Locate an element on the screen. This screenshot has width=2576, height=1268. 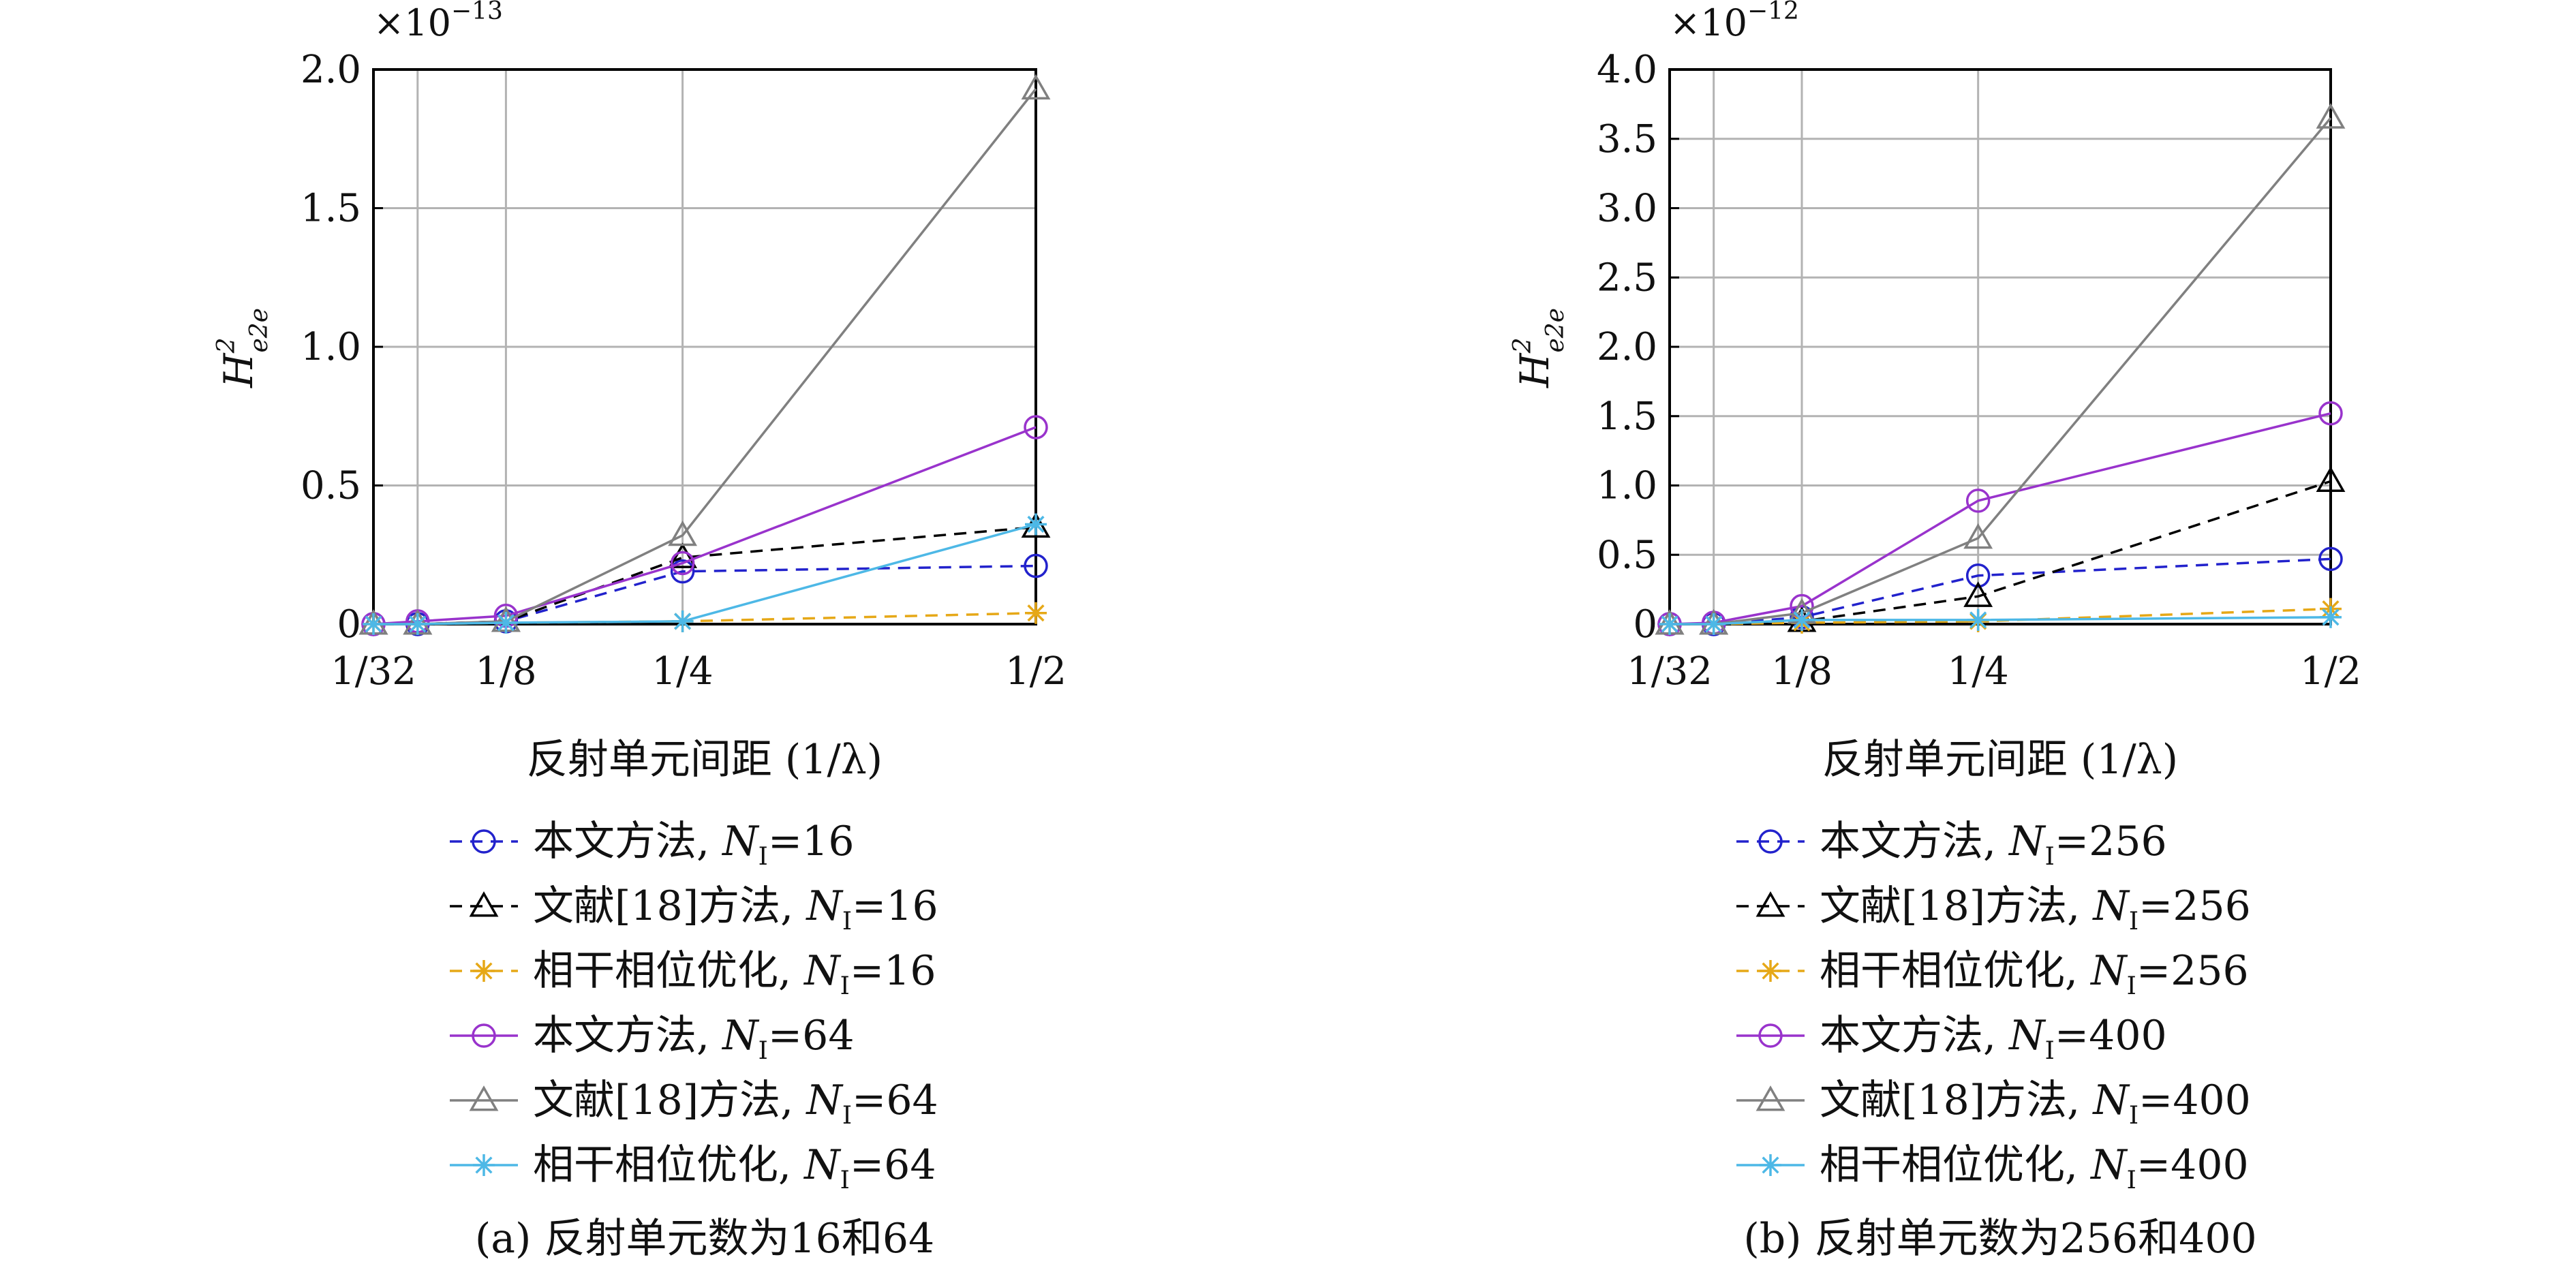
legend-entry-6: 相干相位优化, NI=400 is located at coordinates (1992, 1167).